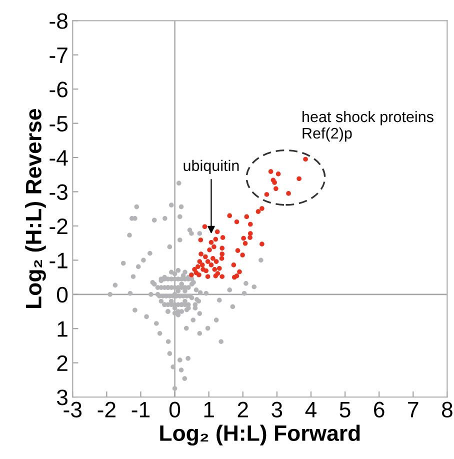 The image size is (454, 459). Describe the element at coordinates (345, 410) in the screenshot. I see `x-tick-label: 5` at that location.